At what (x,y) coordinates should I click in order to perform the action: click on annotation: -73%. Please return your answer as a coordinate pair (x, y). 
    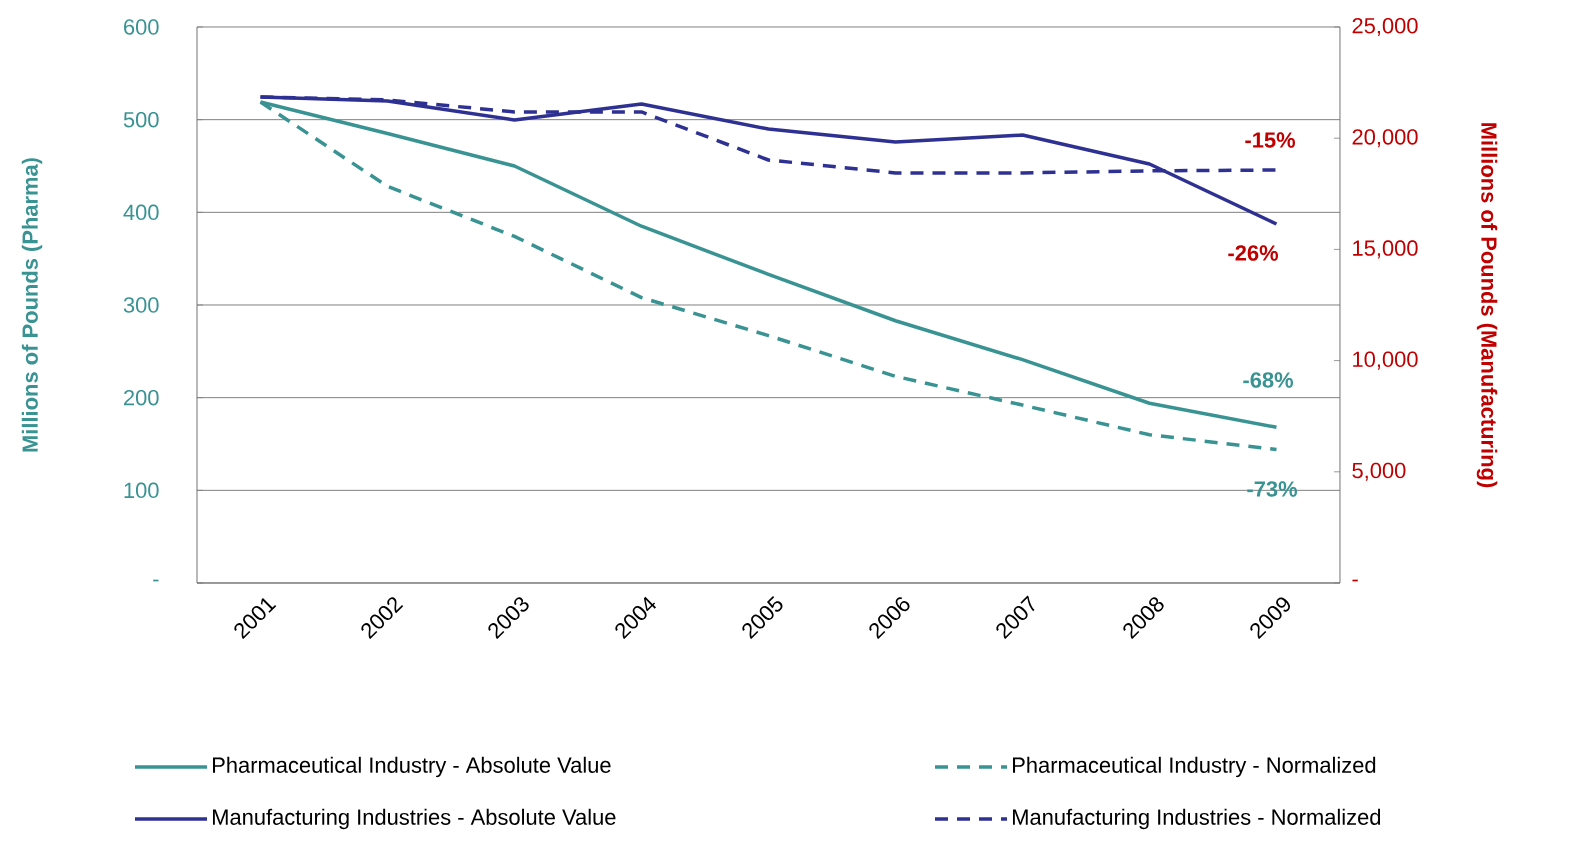
    Looking at the image, I should click on (1272, 489).